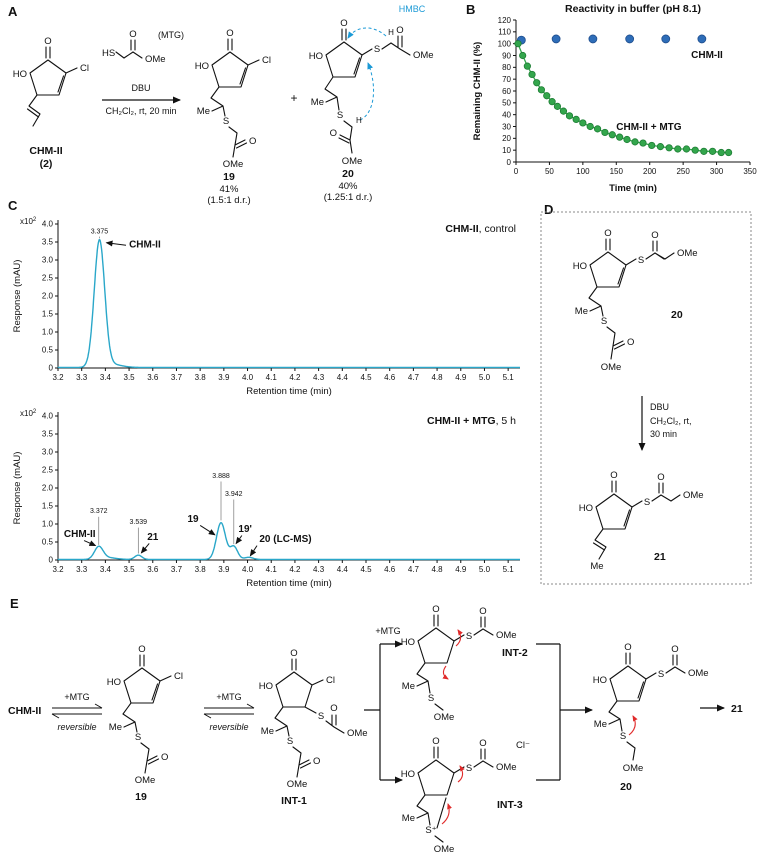 This screenshot has width=760, height=855. Describe the element at coordinates (140, 88) in the screenshot. I see `reagent-dbu: DBU` at that location.